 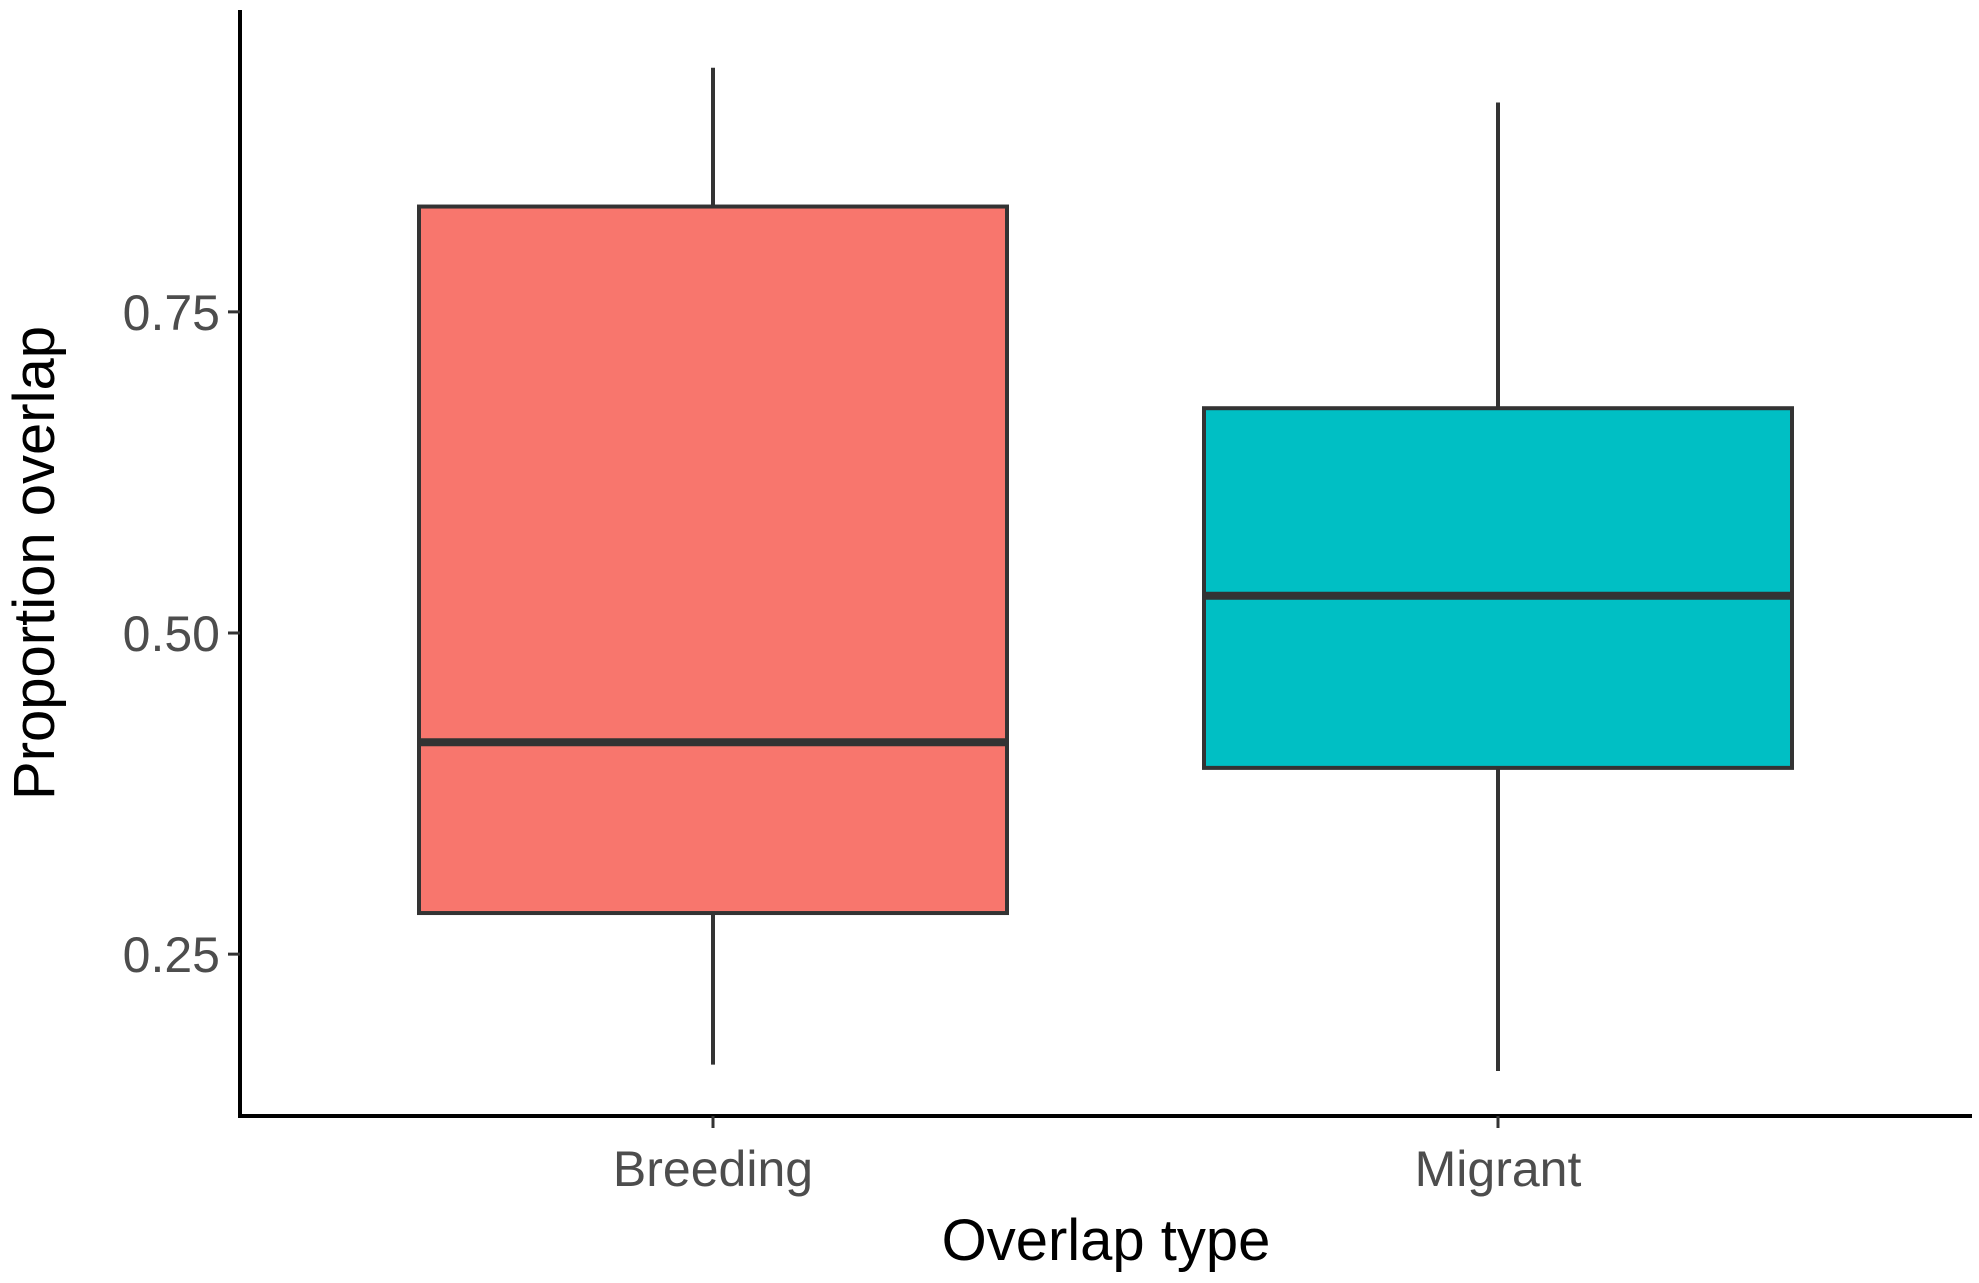 What do you see at coordinates (1106, 1240) in the screenshot?
I see `x-axis-title: Overlap type` at bounding box center [1106, 1240].